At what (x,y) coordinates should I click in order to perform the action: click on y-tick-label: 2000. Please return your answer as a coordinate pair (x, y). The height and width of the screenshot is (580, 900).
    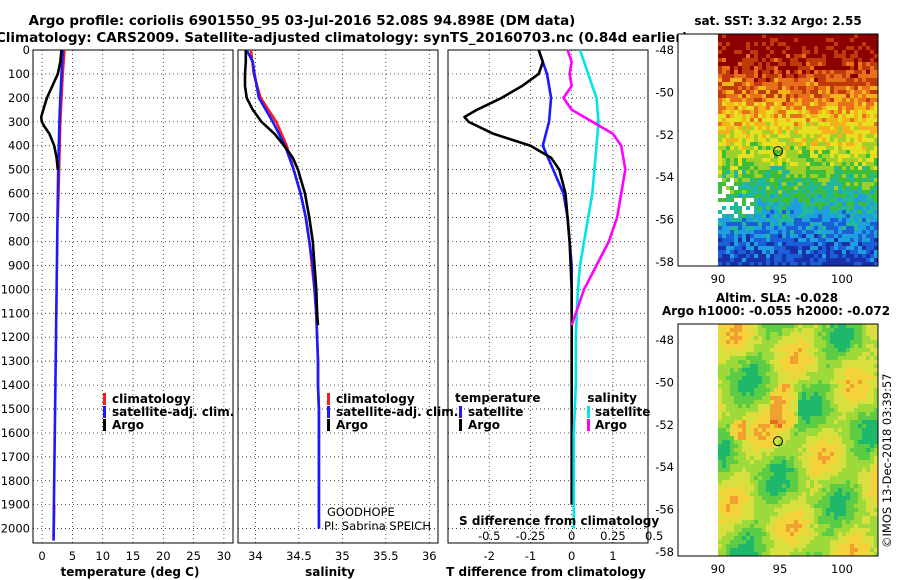
    Looking at the image, I should click on (15, 529).